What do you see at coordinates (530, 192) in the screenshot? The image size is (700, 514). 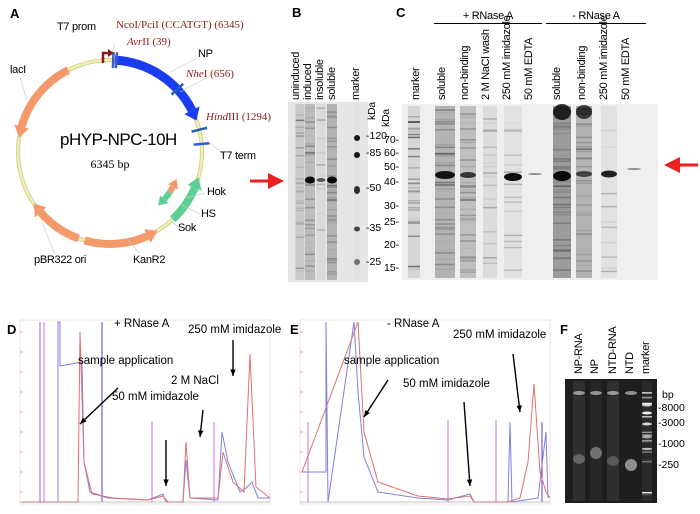 I see `gel-c` at bounding box center [530, 192].